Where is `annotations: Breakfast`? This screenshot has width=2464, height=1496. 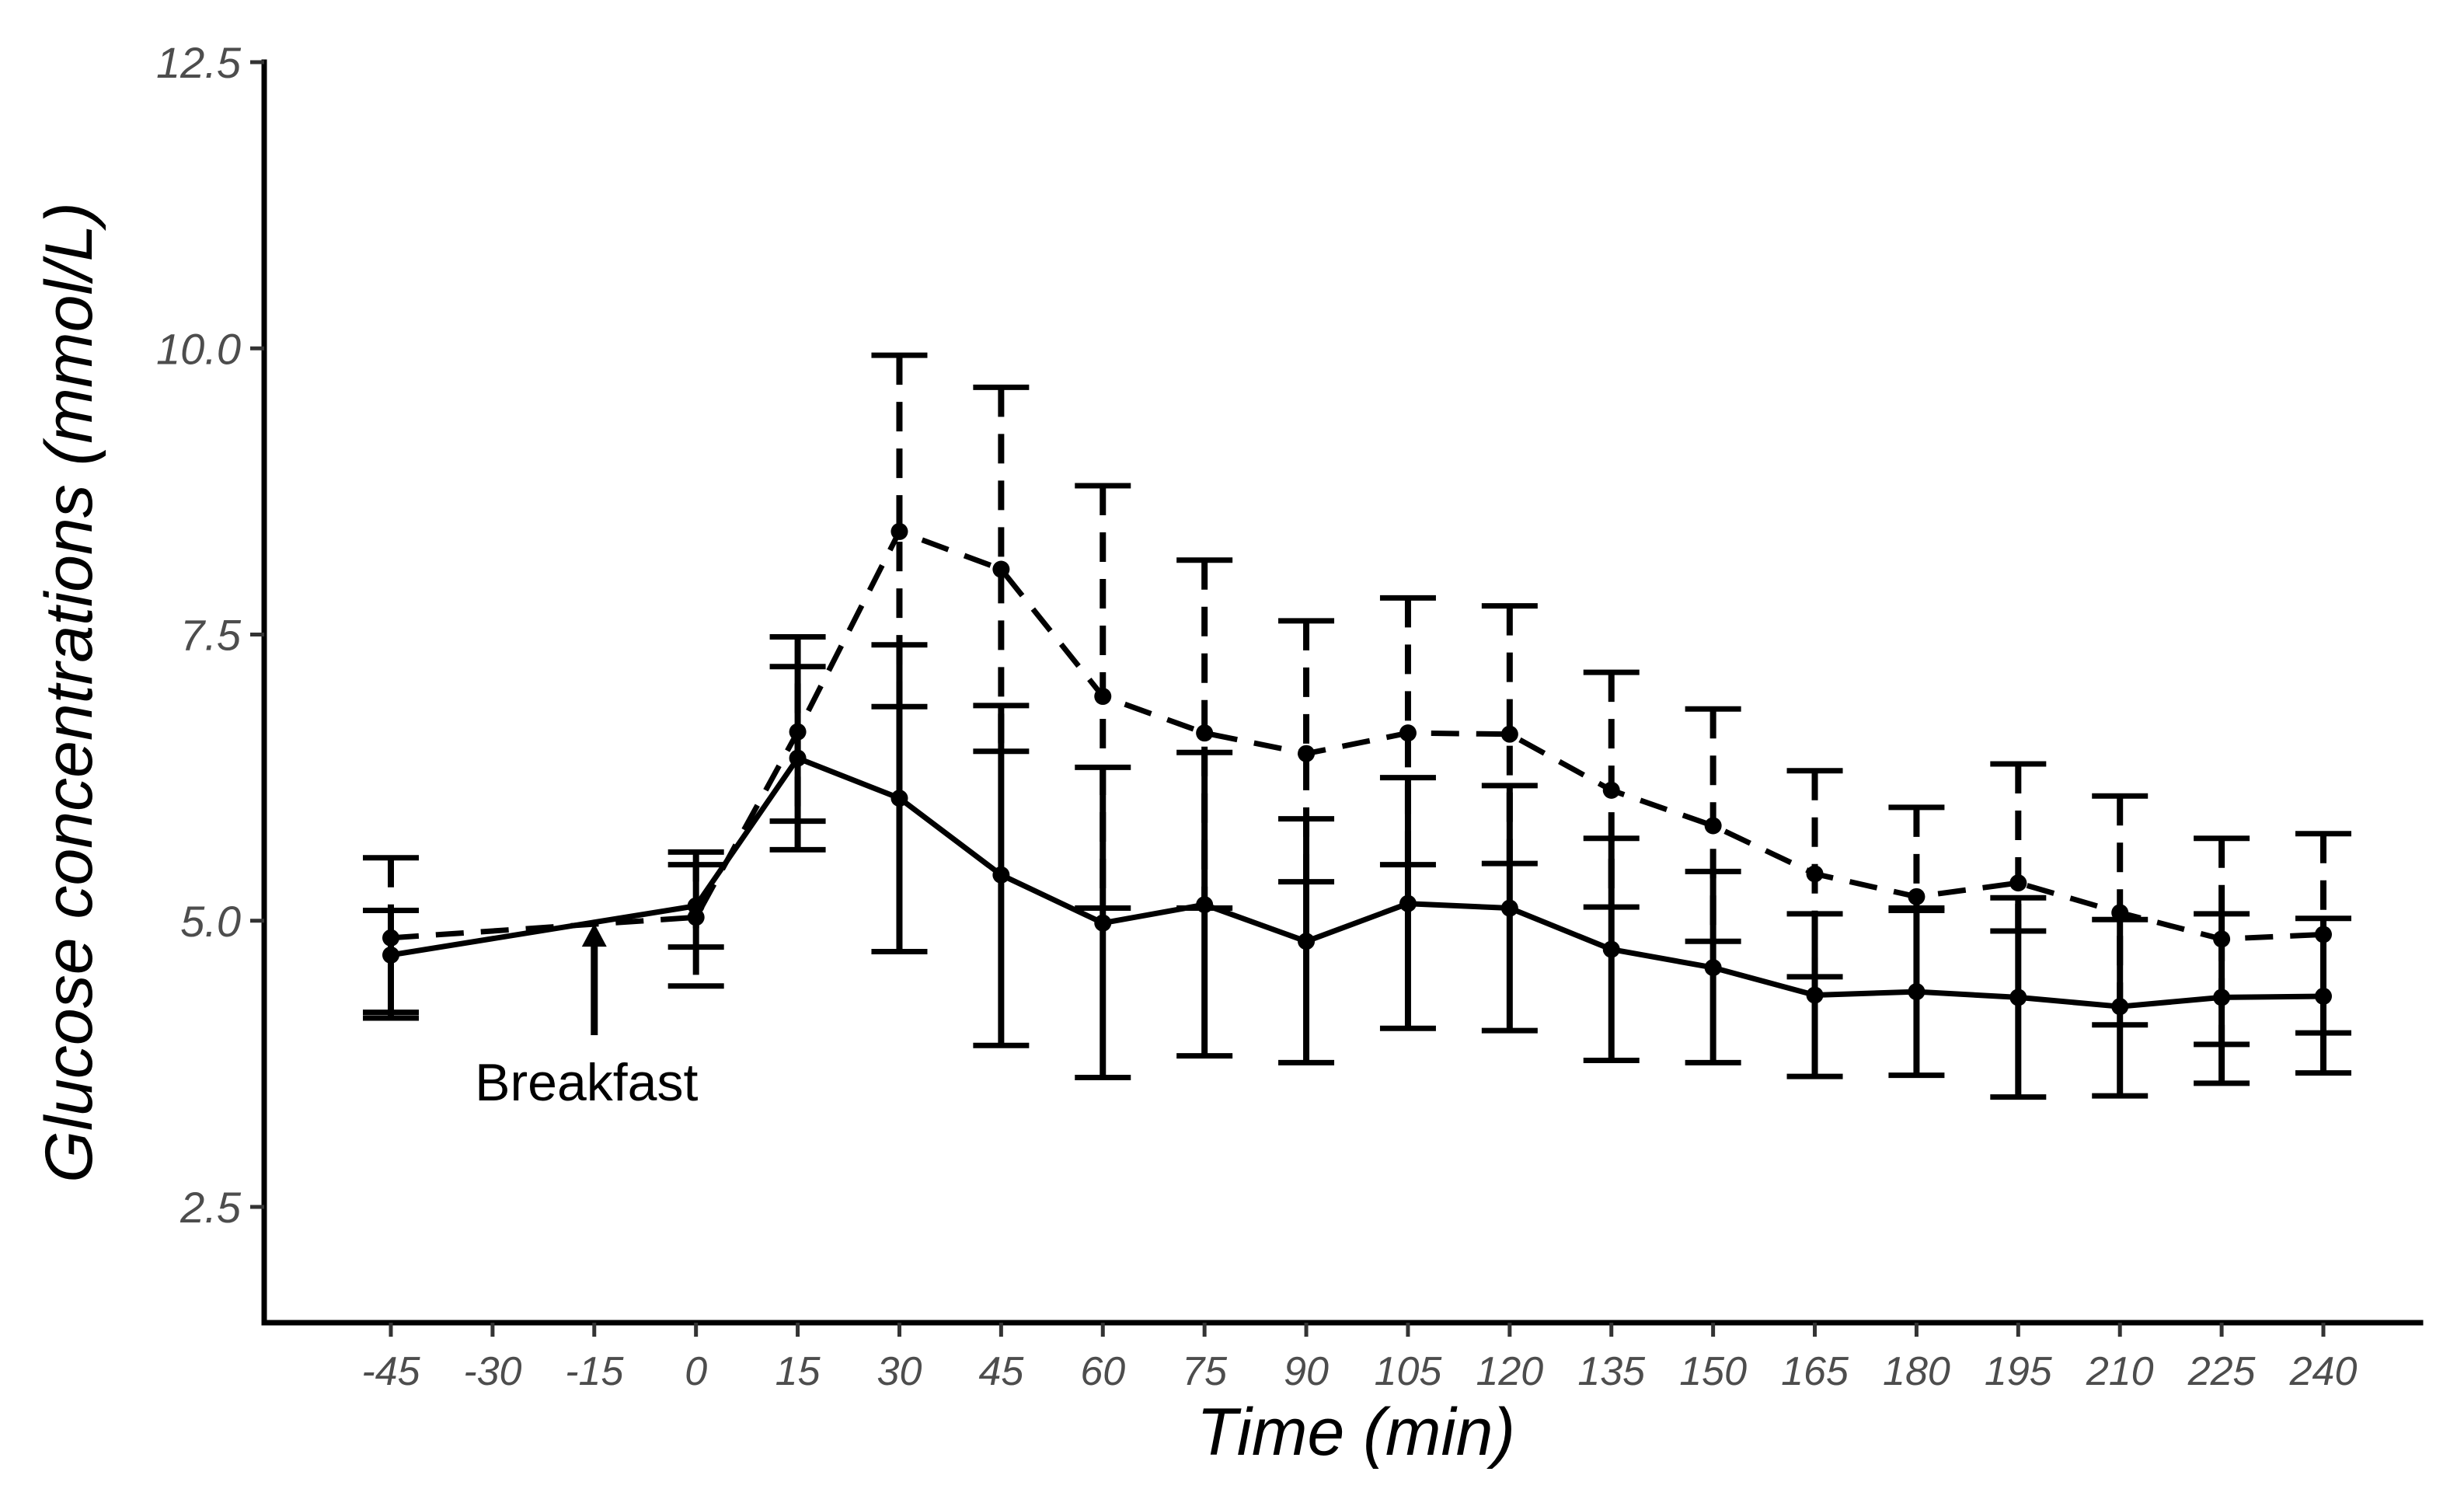
annotations: Breakfast is located at coordinates (587, 1017).